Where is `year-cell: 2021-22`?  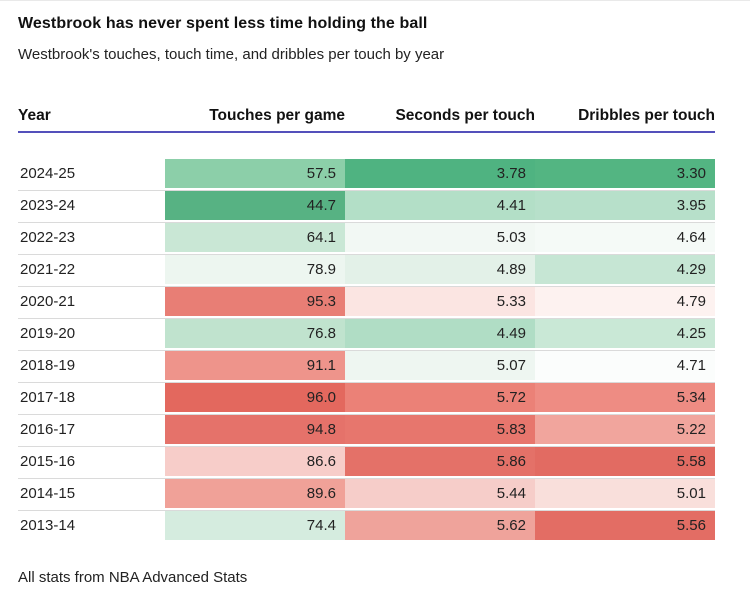
year-cell: 2021-22 is located at coordinates (48, 269).